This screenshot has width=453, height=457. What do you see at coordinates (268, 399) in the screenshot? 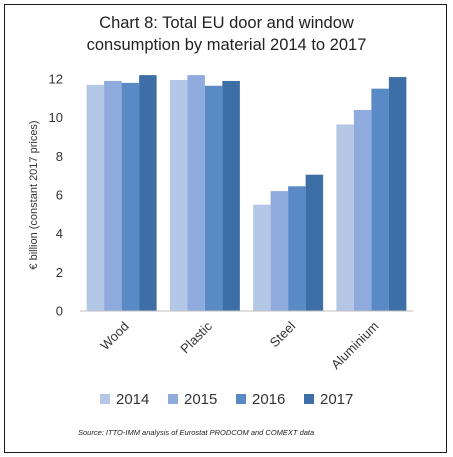
I see `legend-label: 2016` at bounding box center [268, 399].